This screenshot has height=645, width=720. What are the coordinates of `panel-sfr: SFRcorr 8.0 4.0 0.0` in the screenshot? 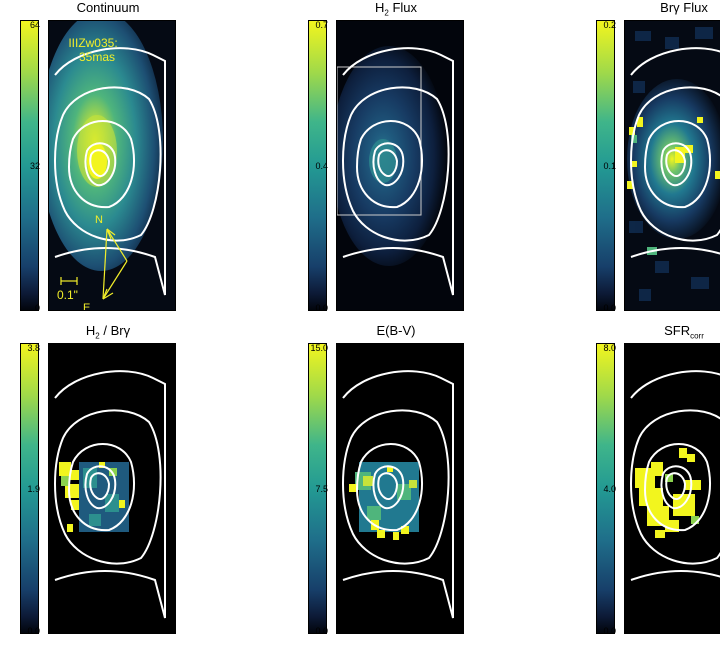 It's located at (648, 484).